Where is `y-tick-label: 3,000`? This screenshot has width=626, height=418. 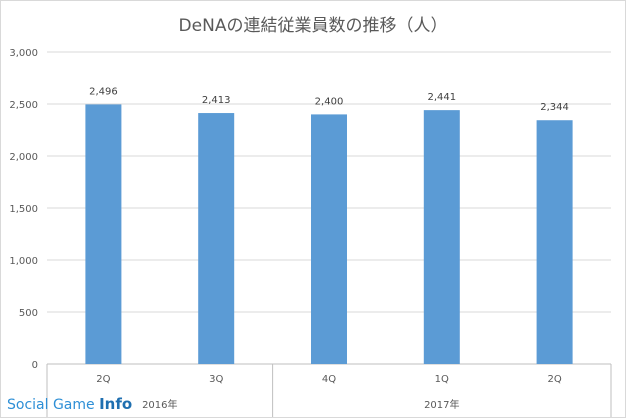 y-tick-label: 3,000 is located at coordinates (23, 53).